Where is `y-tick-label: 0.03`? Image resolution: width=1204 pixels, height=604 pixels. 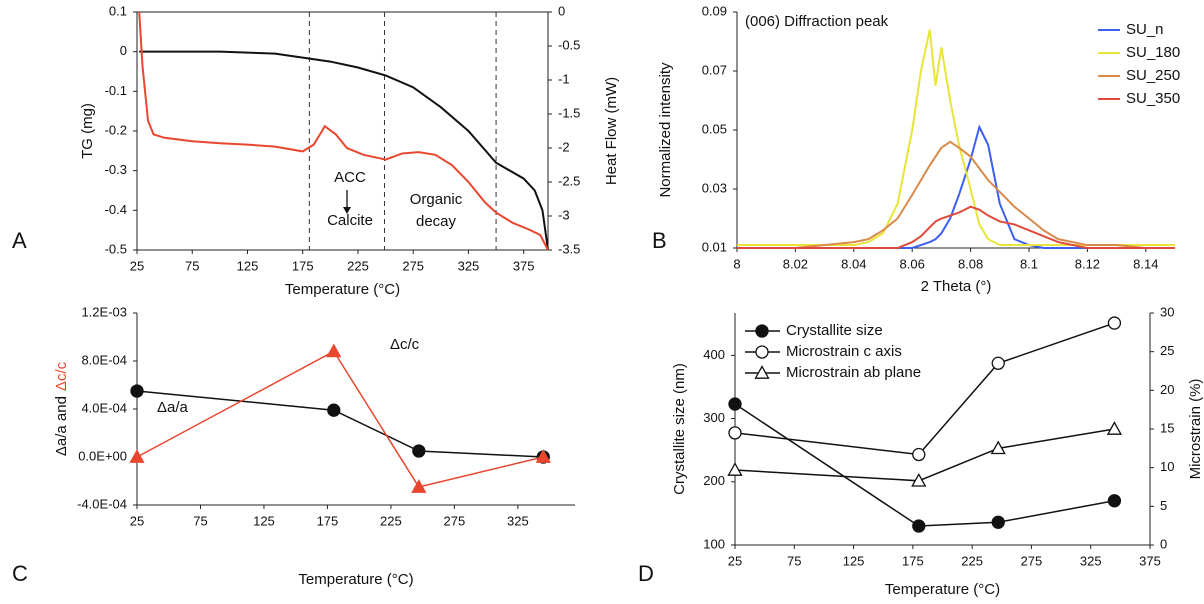 y-tick-label: 0.03 is located at coordinates (714, 187).